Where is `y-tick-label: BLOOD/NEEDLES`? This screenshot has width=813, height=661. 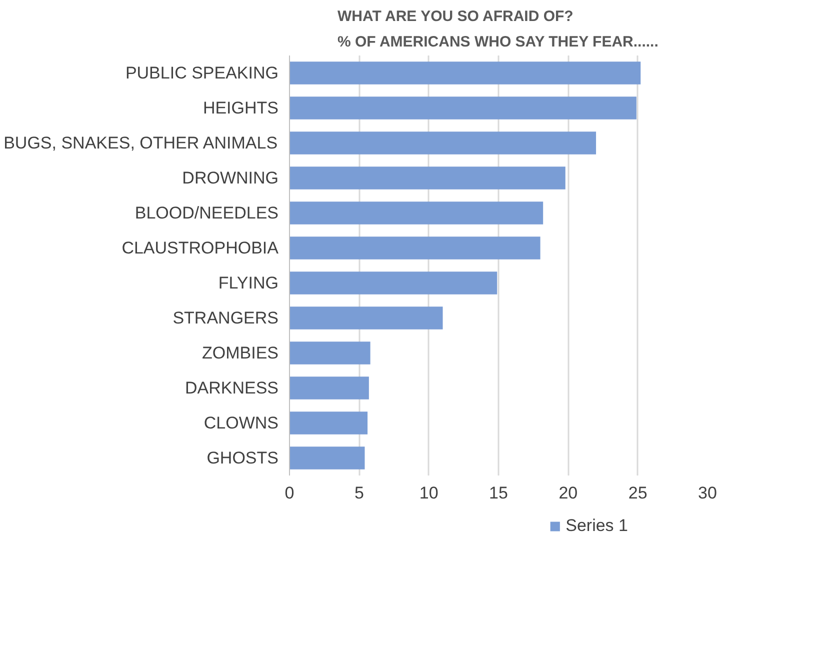 y-tick-label: BLOOD/NEEDLES is located at coordinates (206, 213).